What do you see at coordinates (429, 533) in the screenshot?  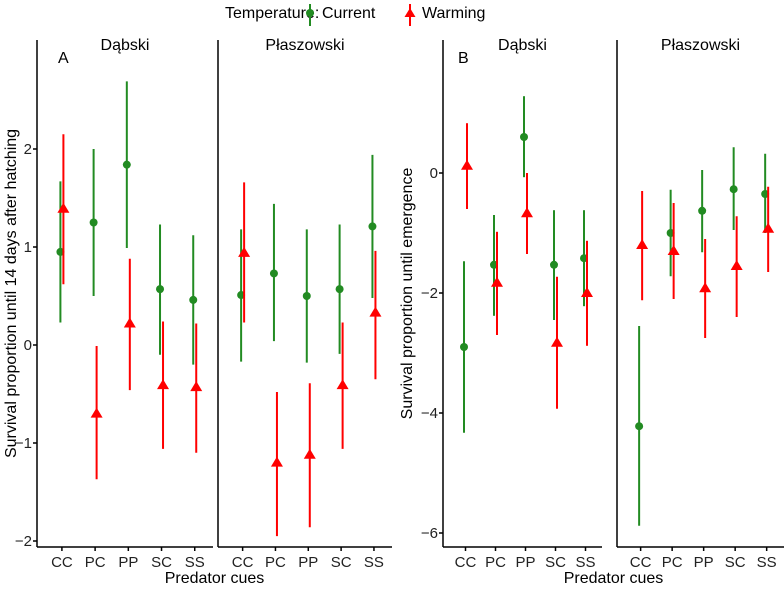 I see `y-tick-label: −6` at bounding box center [429, 533].